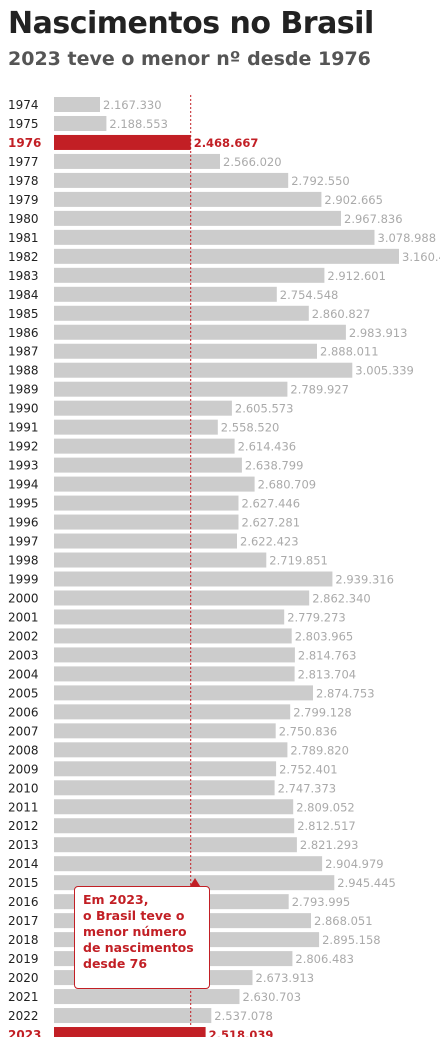  I want to click on year-label: 1976, so click(24, 143).